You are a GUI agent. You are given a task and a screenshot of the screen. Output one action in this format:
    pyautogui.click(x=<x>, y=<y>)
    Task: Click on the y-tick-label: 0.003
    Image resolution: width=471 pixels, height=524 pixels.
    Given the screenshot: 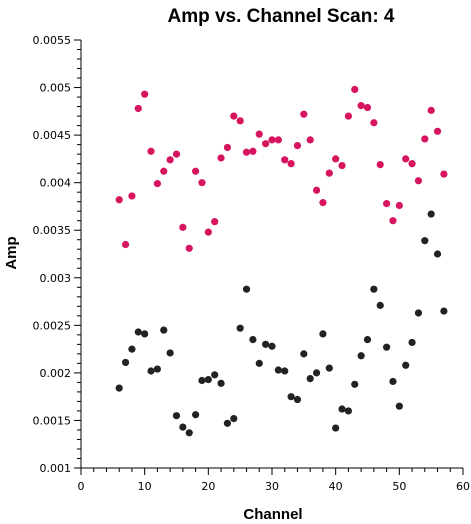 What is the action you would take?
    pyautogui.click(x=56, y=278)
    